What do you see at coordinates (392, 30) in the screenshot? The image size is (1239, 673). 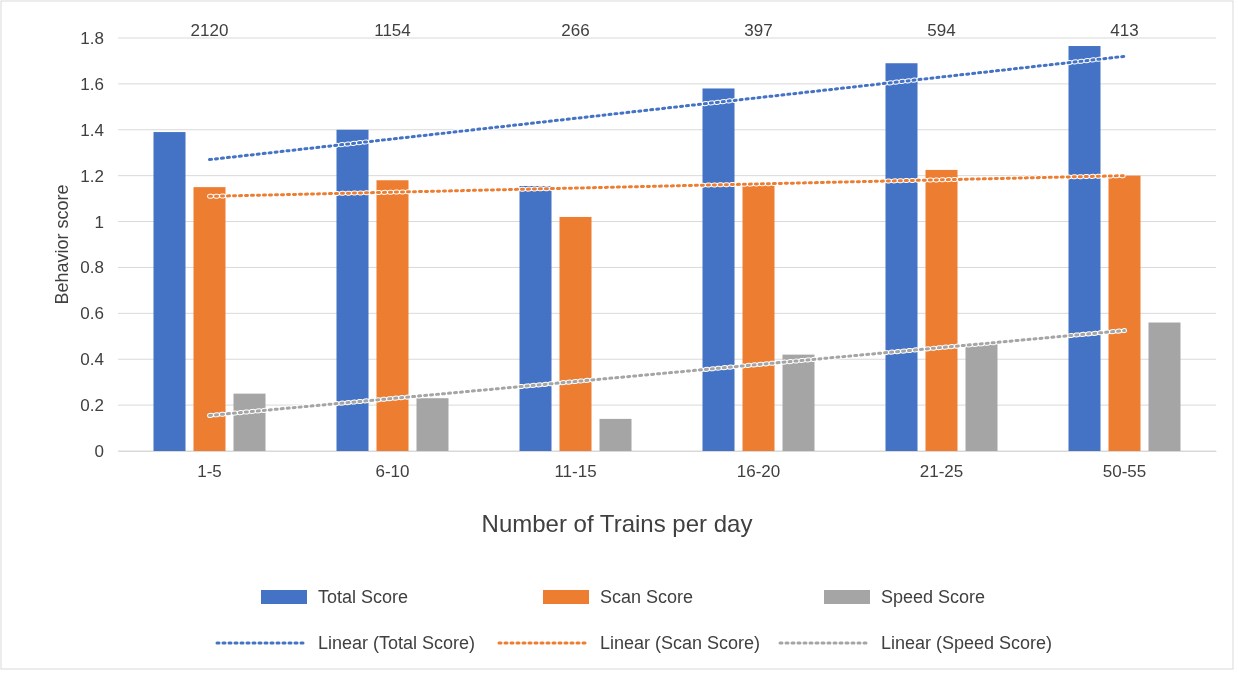 I see `annotation: 1154` at bounding box center [392, 30].